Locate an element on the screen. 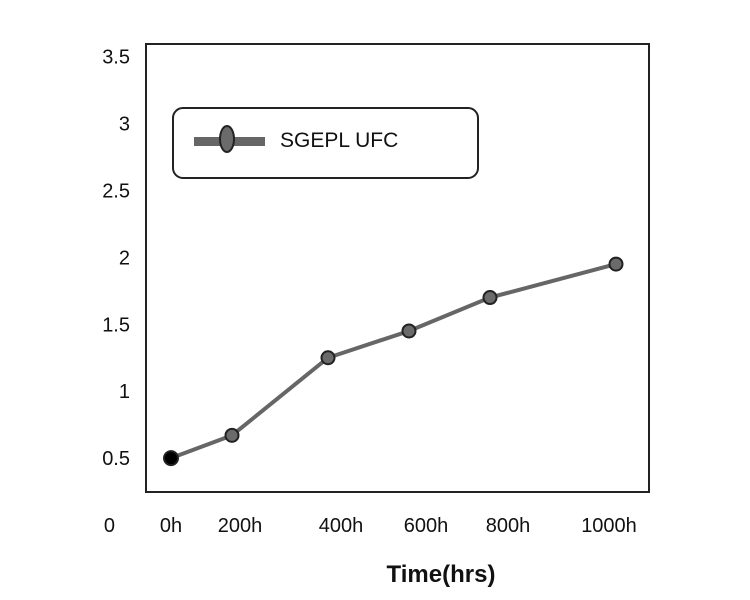 The height and width of the screenshot is (600, 750). x-tick-label: 600h is located at coordinates (426, 526).